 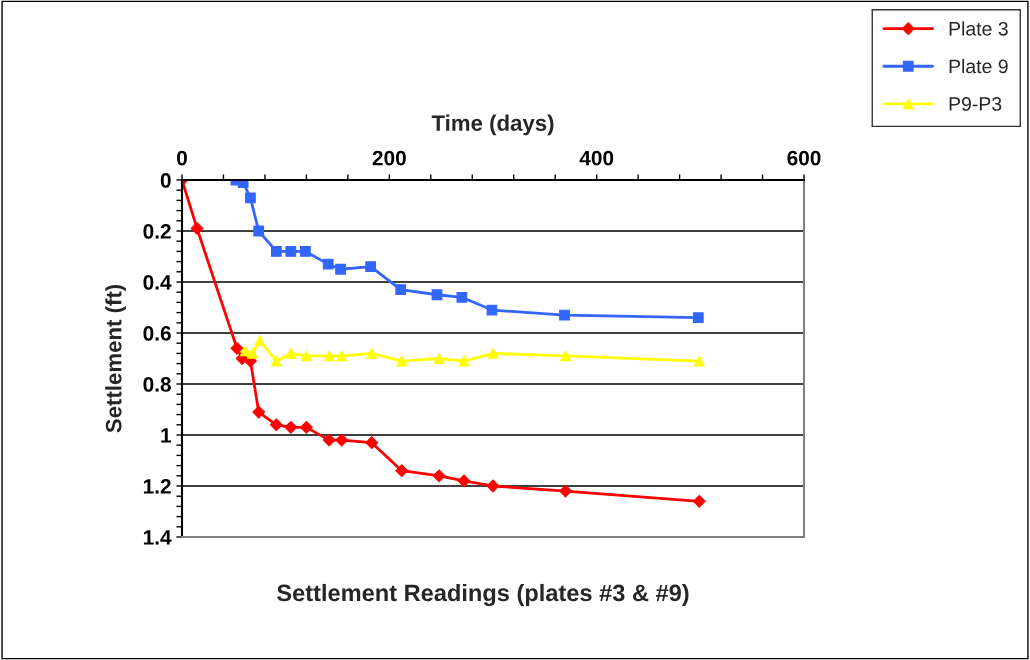 I want to click on x-tick-label: 400, so click(x=596, y=158).